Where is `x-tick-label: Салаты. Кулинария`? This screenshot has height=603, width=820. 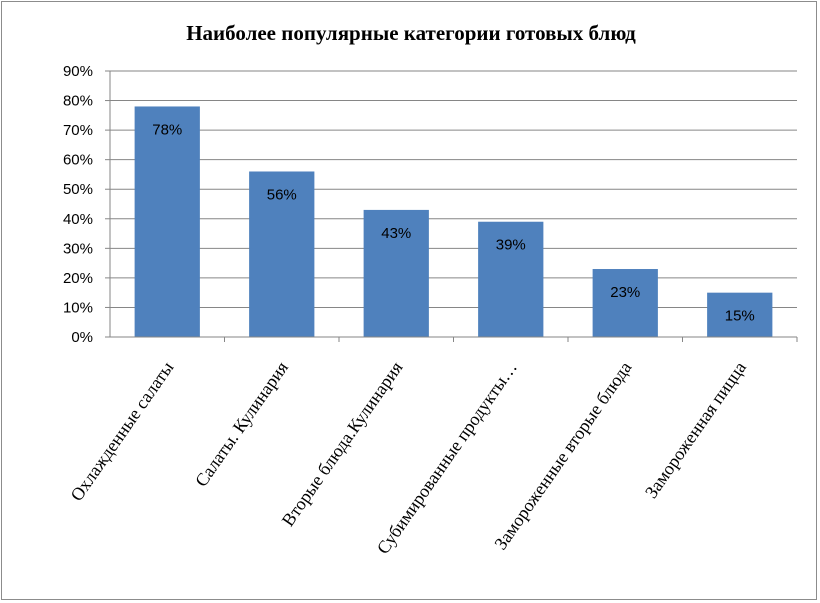
x-tick-label: Салаты. Кулинария is located at coordinates (241, 424).